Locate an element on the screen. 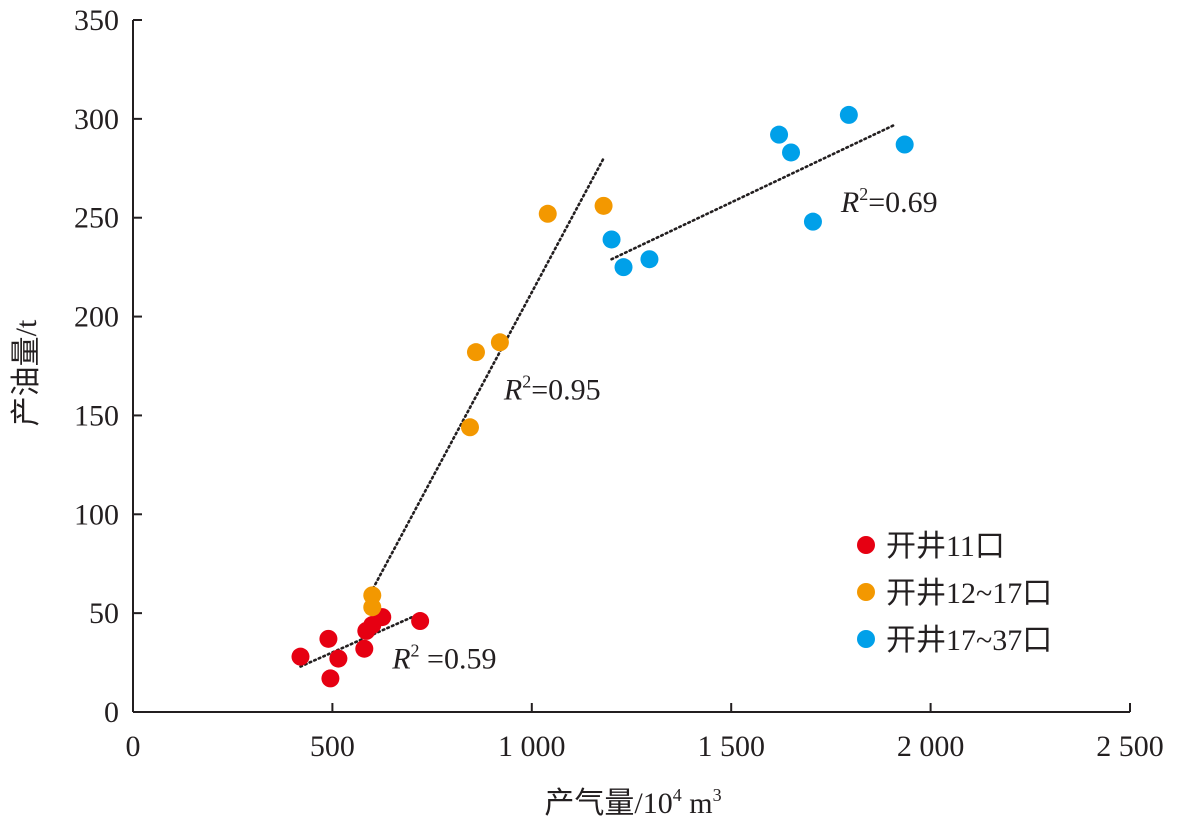 The image size is (1200, 825). x-tick-label: 1 000 is located at coordinates (532, 746).